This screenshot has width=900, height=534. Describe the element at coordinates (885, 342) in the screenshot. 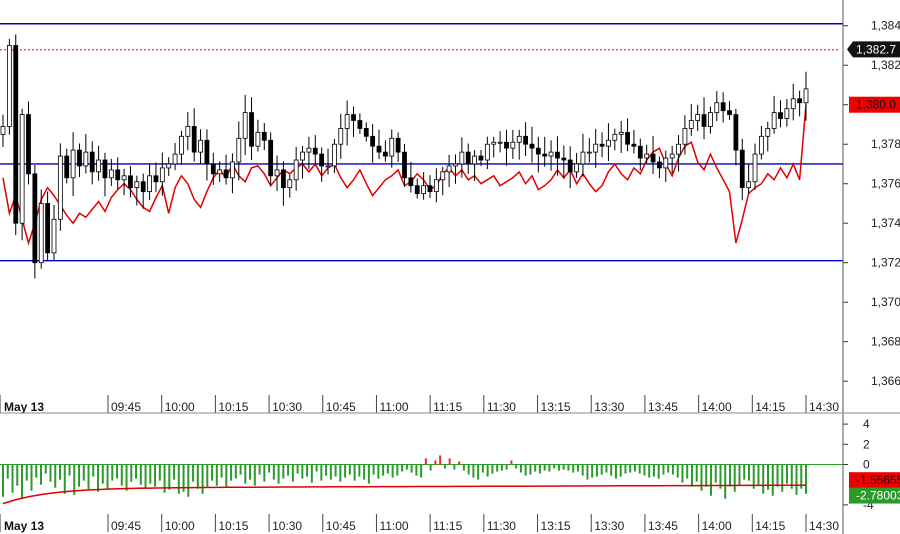

I see `y-tick-label: 1,368` at that location.